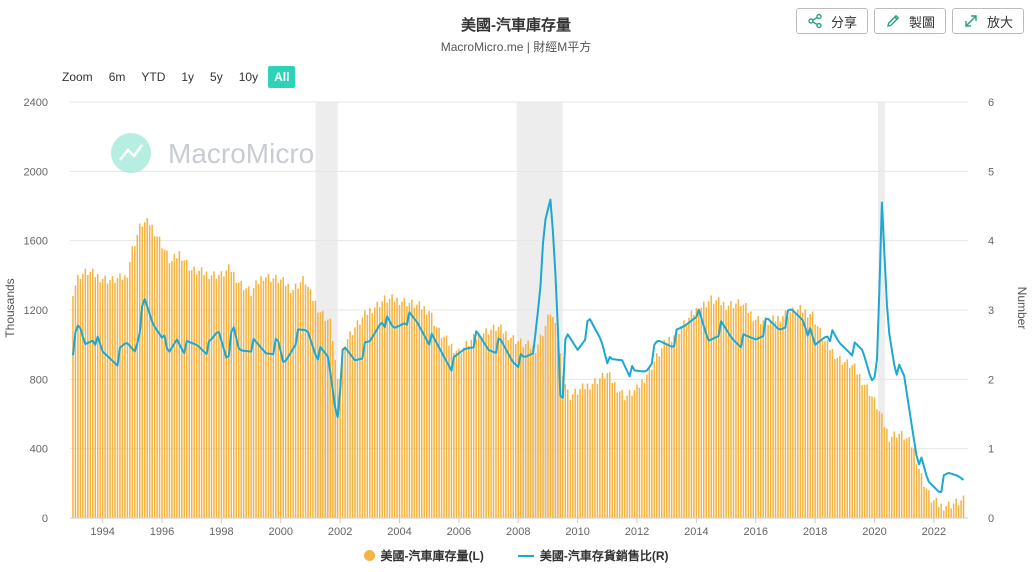 The height and width of the screenshot is (572, 1032). I want to click on y-left-tick-label: 800, so click(39, 380).